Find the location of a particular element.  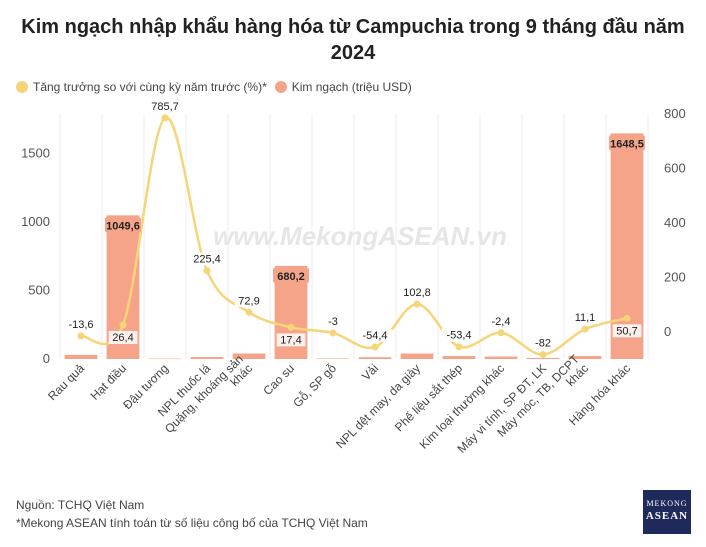

x-tick-label-6: Gỗ, SP gỗ is located at coordinates (315, 385).